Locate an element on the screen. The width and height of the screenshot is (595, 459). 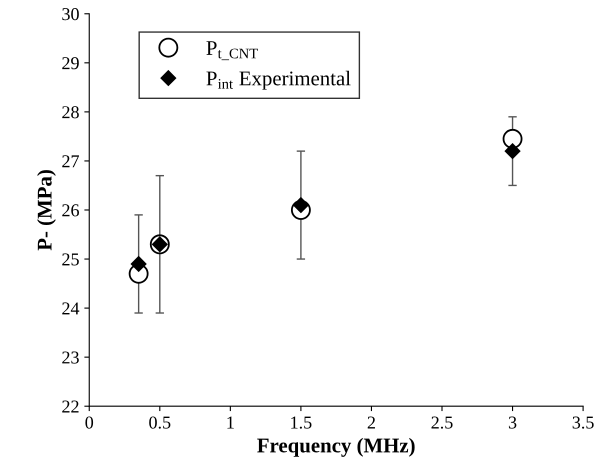
y-tick-label: 22 is located at coordinates (70, 406).